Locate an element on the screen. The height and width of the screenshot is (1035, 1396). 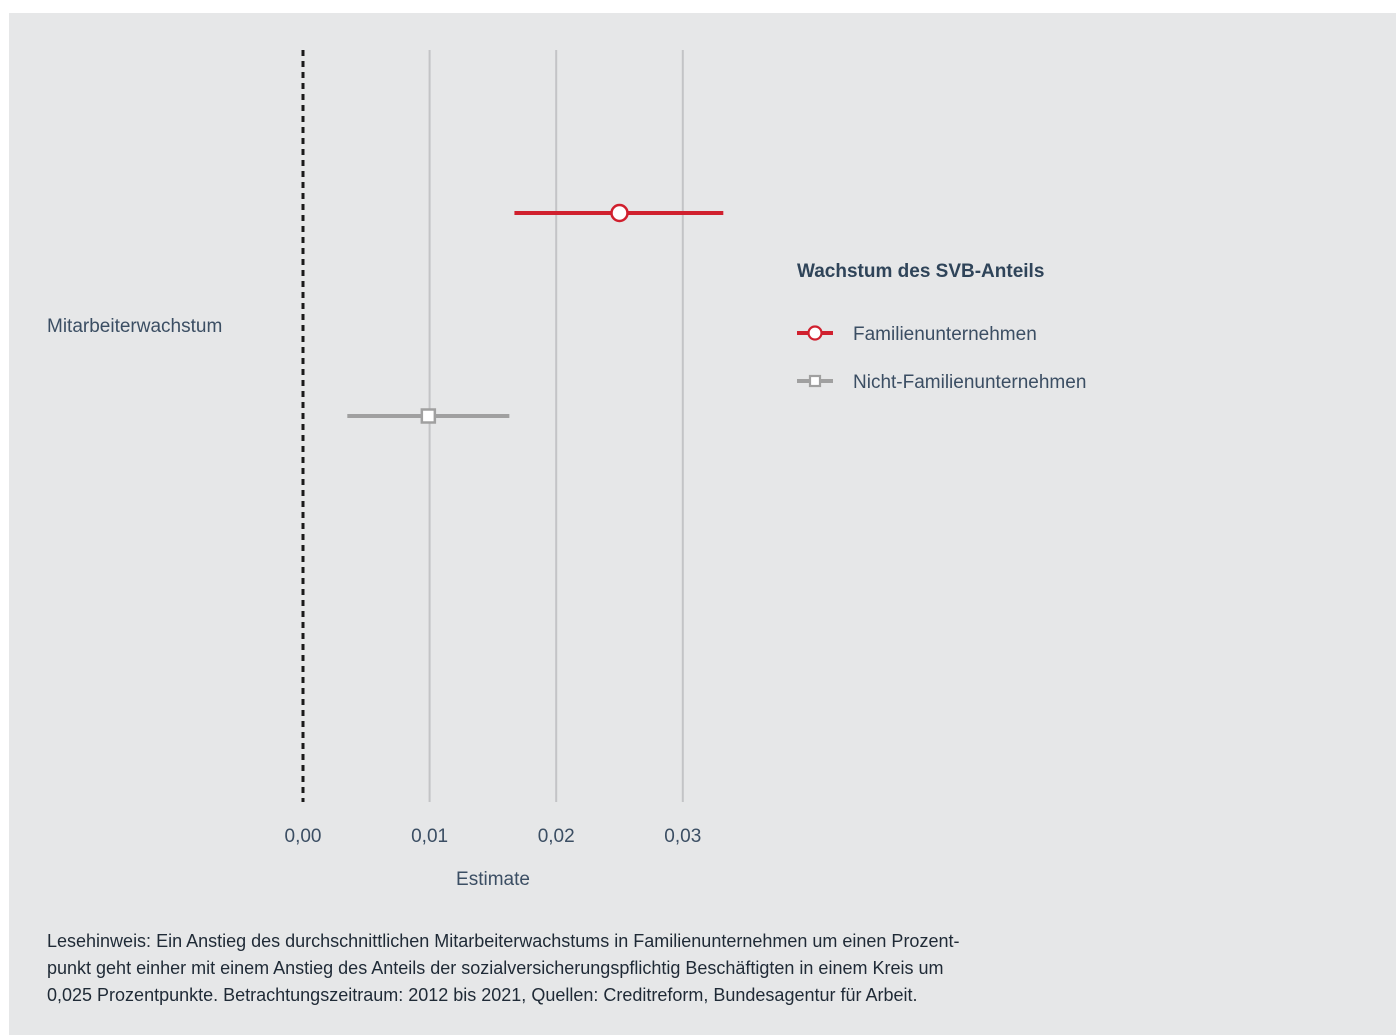
x-axis-ticks: 0,00 0,01 0,02 0,03 is located at coordinates (493, 836).